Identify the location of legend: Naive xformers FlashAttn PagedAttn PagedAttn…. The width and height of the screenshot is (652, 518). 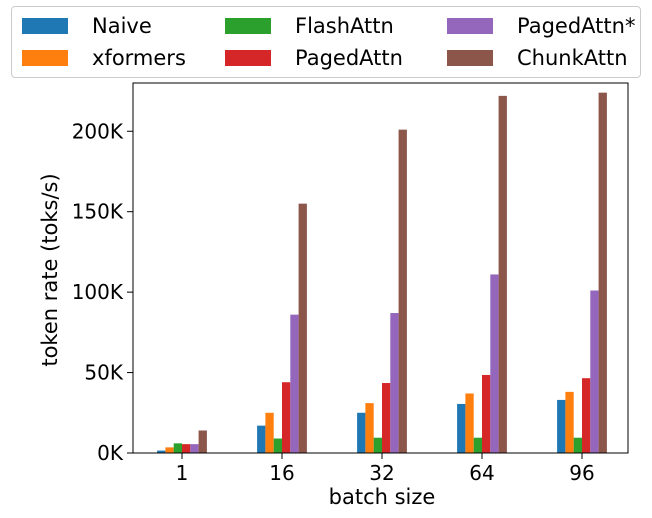
(326, 42).